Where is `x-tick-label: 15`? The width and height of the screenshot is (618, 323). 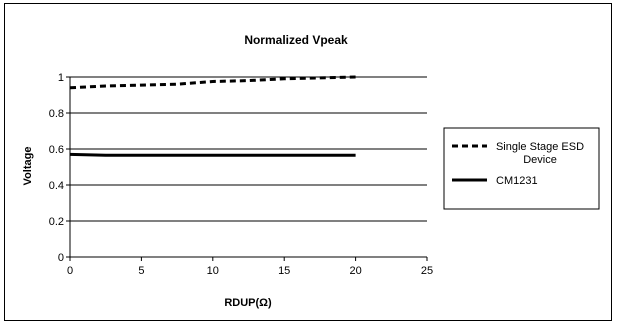 x-tick-label: 15 is located at coordinates (284, 271).